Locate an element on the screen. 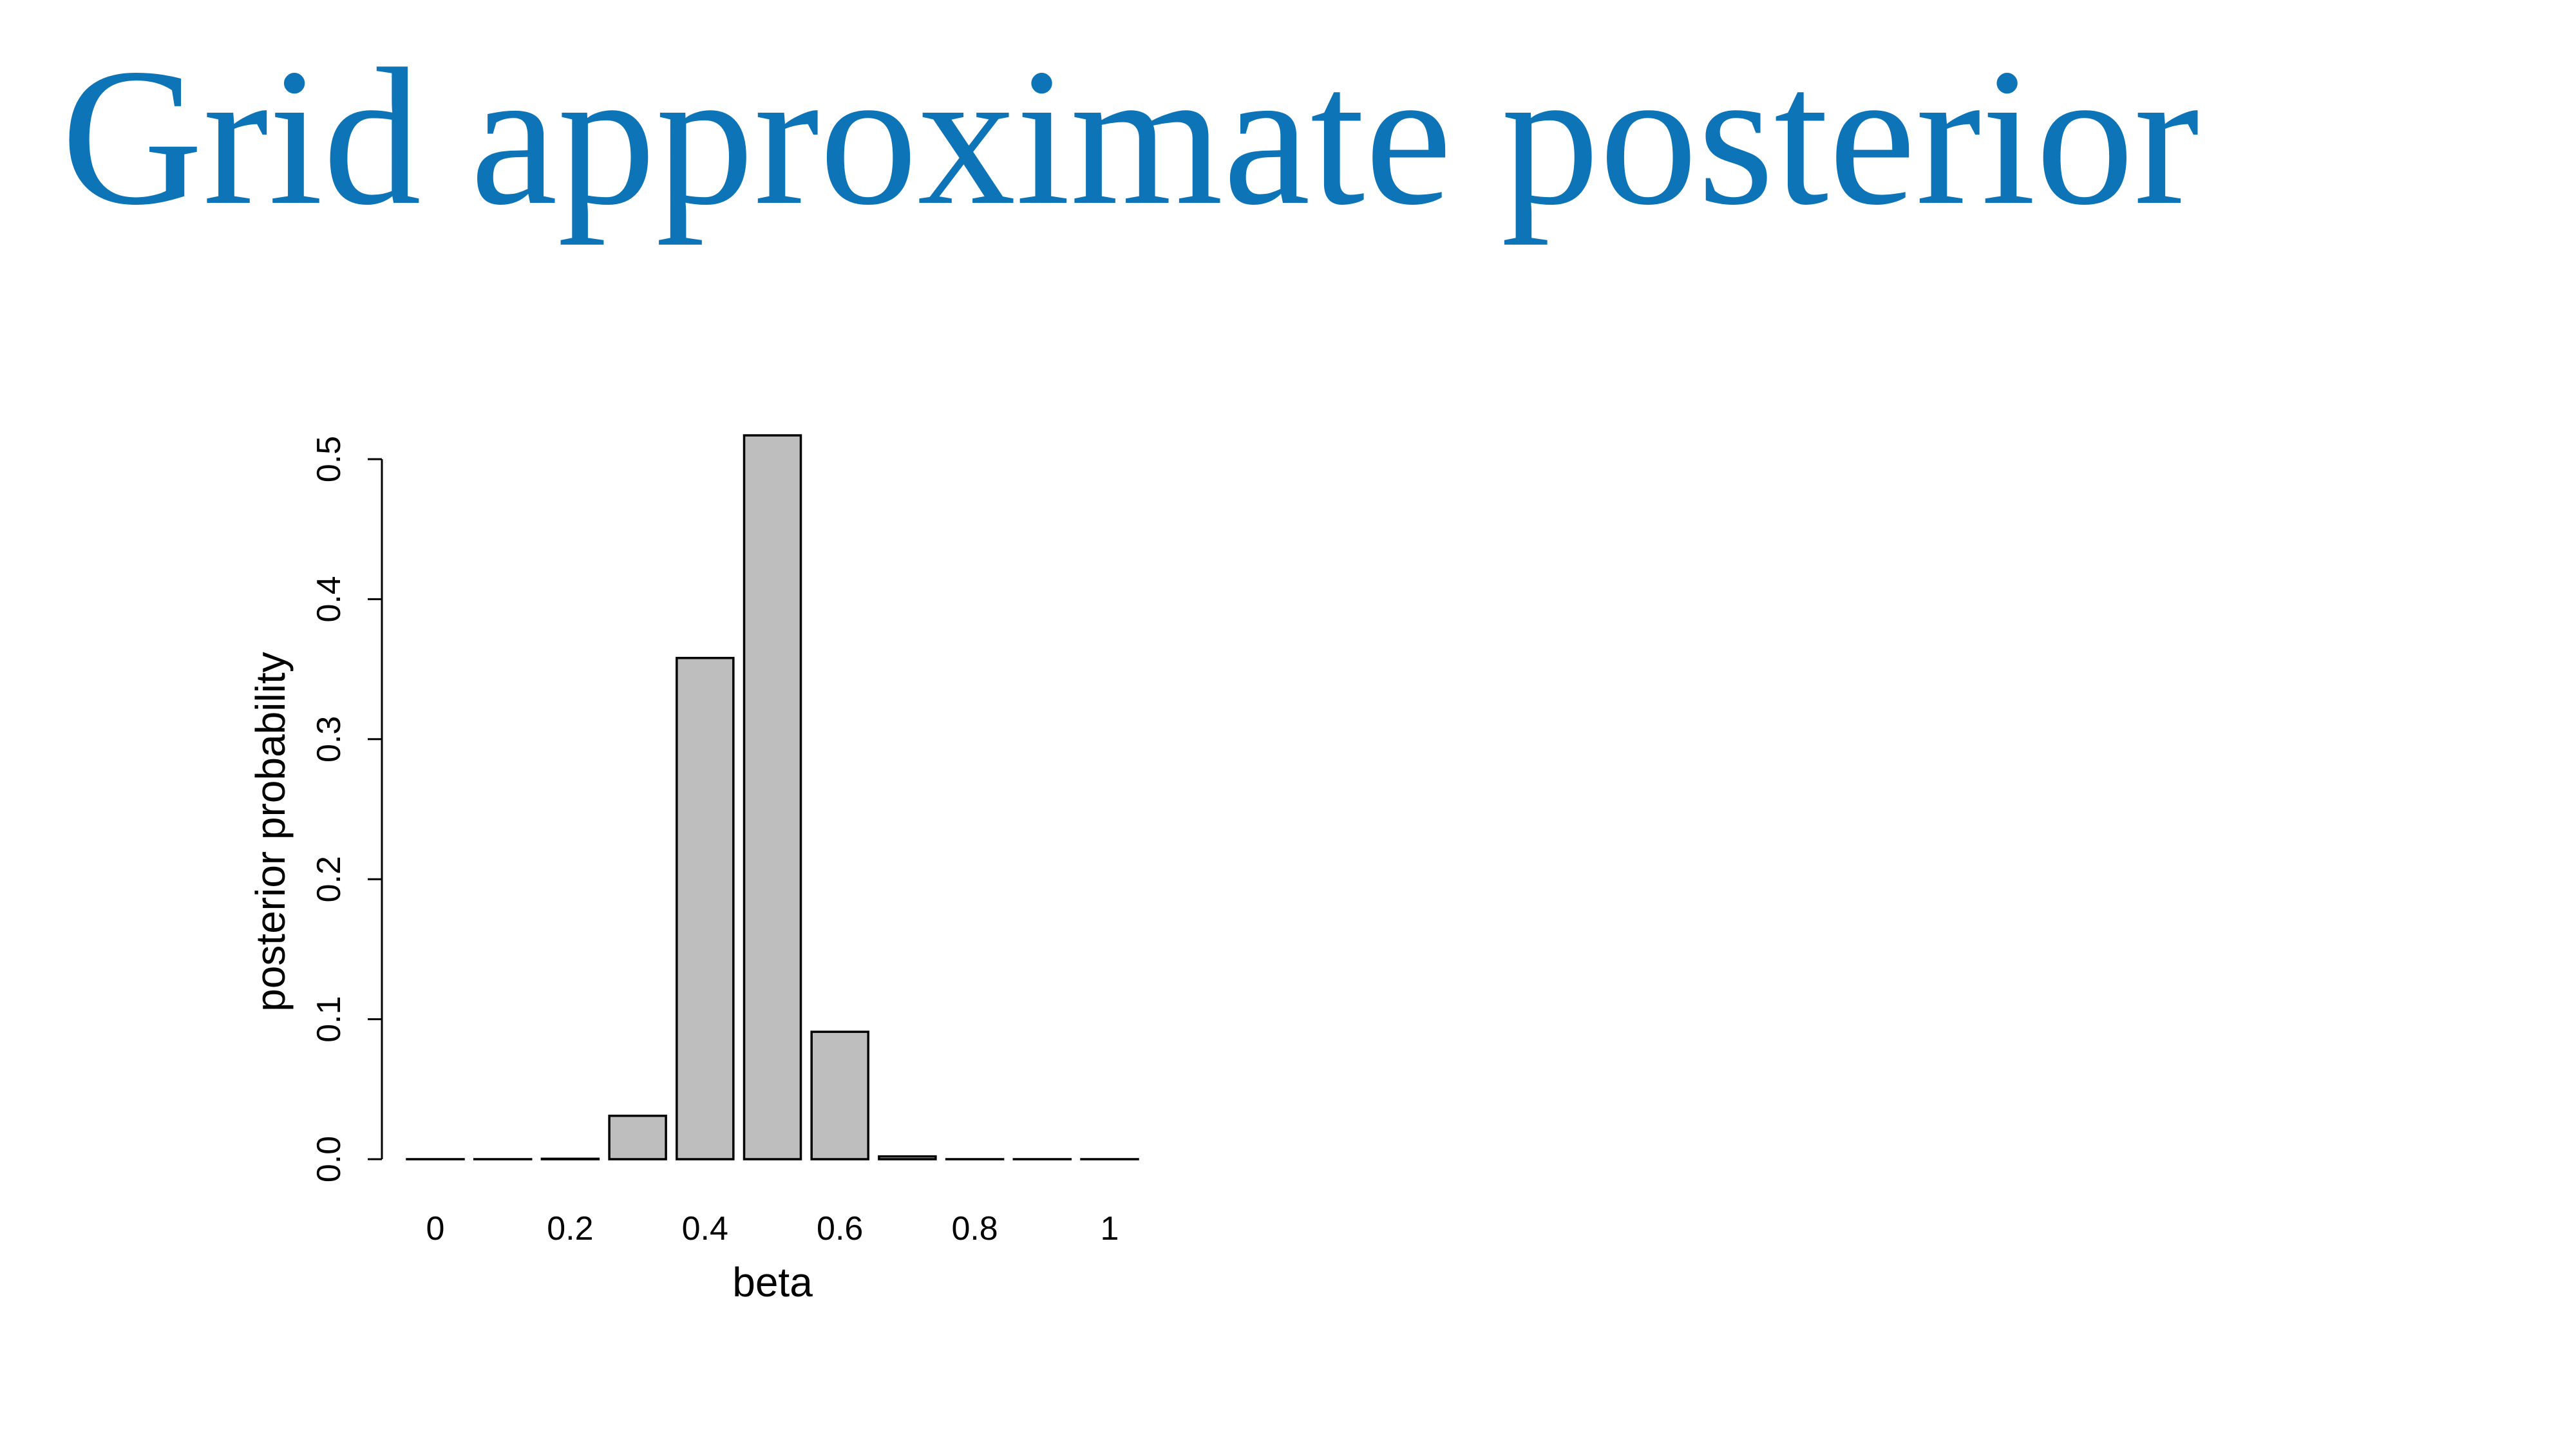 This screenshot has height=1449, width=2576. y-tick-label: 0.0 is located at coordinates (329, 1159).